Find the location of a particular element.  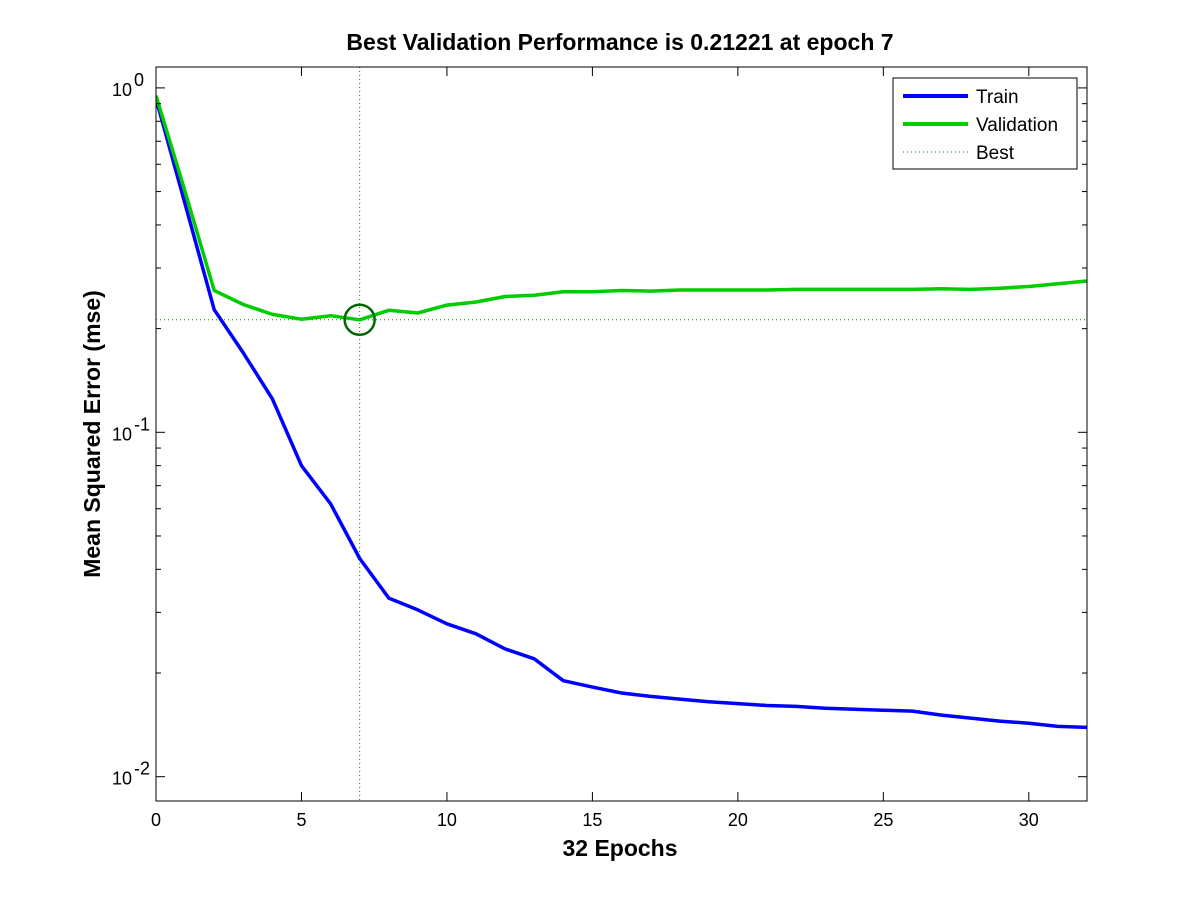

x-tick-label: 30 is located at coordinates (1029, 820).